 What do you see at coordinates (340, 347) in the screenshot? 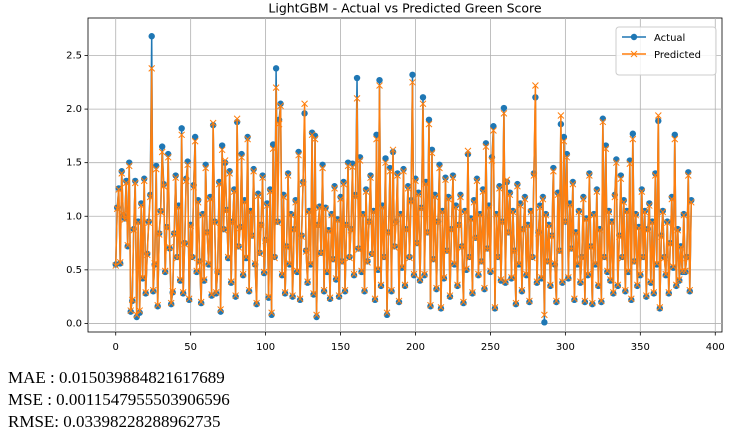
I see `x-tick-label: 150` at bounding box center [340, 347].